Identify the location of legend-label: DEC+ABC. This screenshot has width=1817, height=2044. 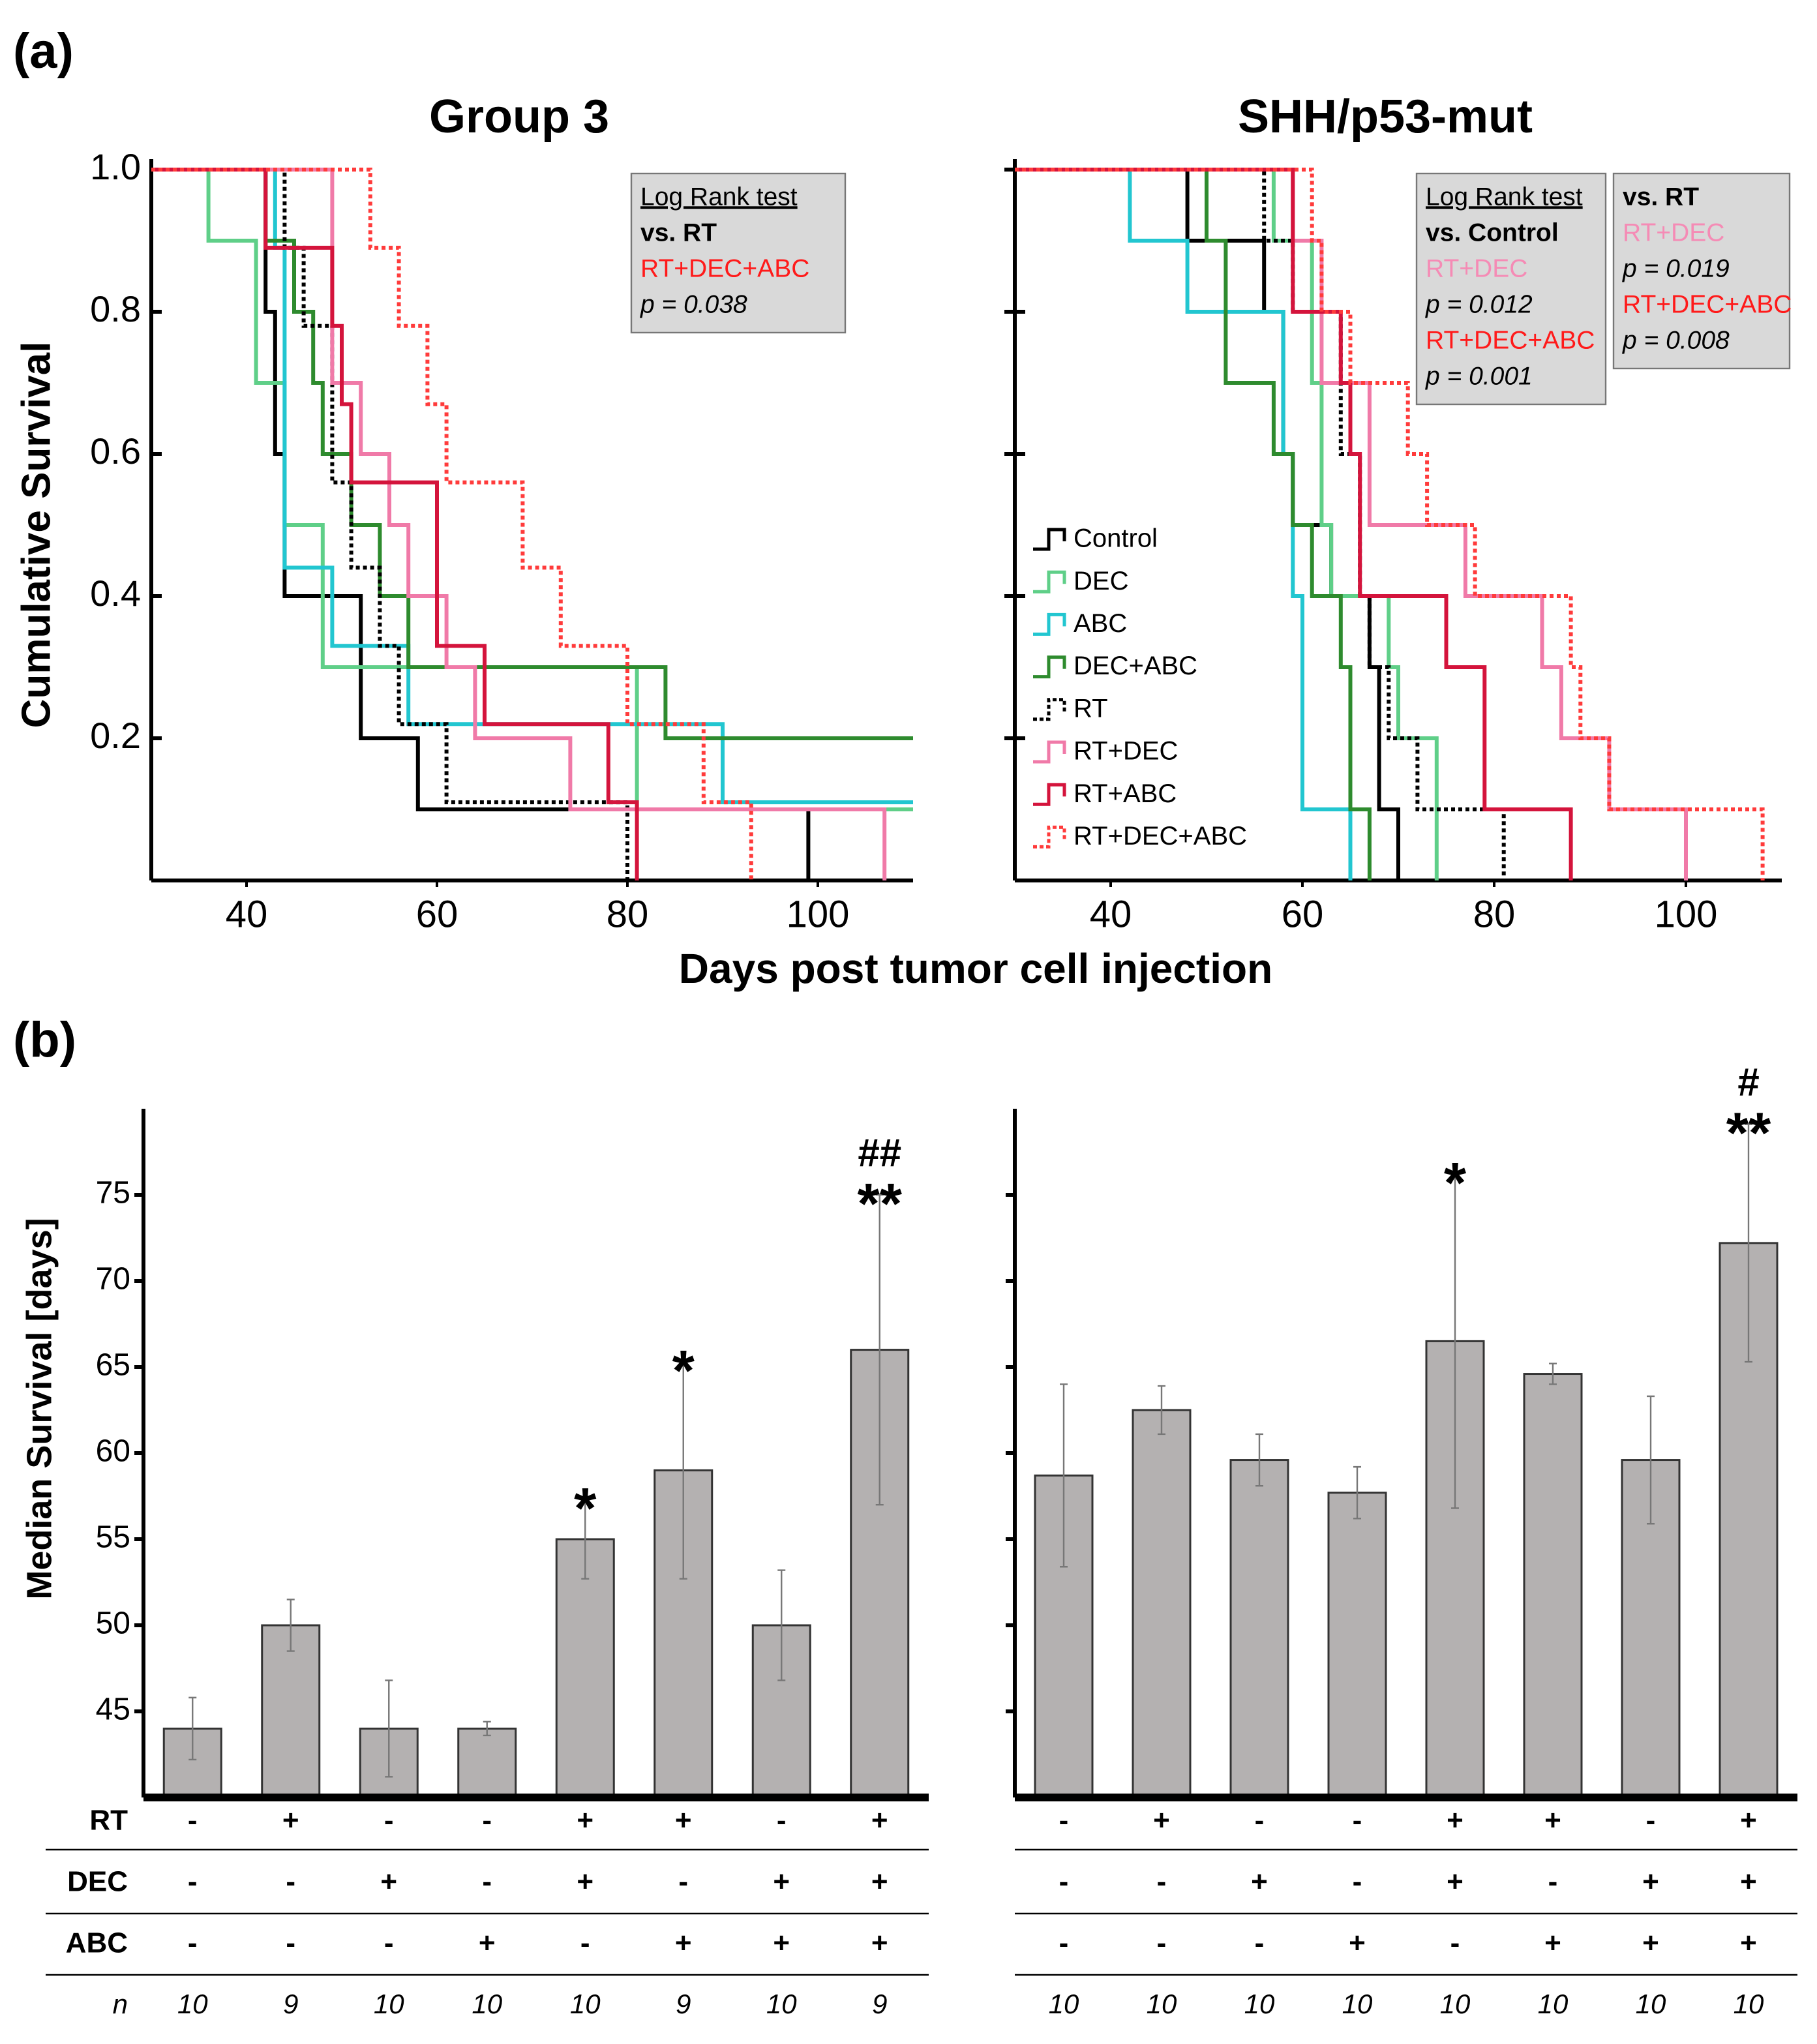
(1135, 666).